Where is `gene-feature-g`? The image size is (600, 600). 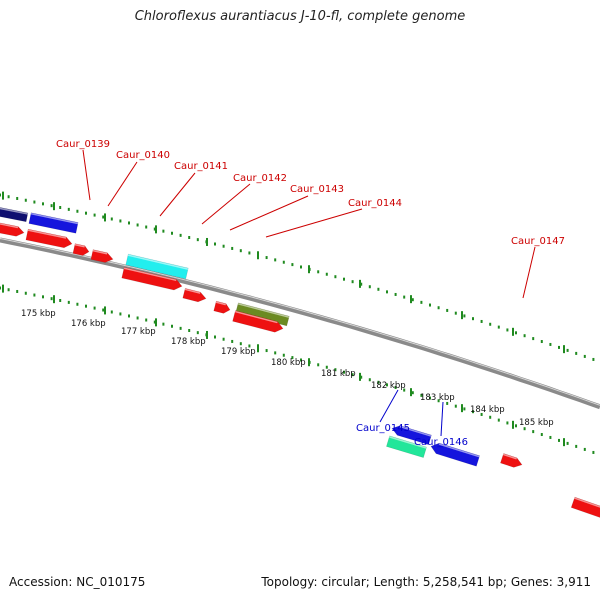 gene-feature-g is located at coordinates (411, 435).